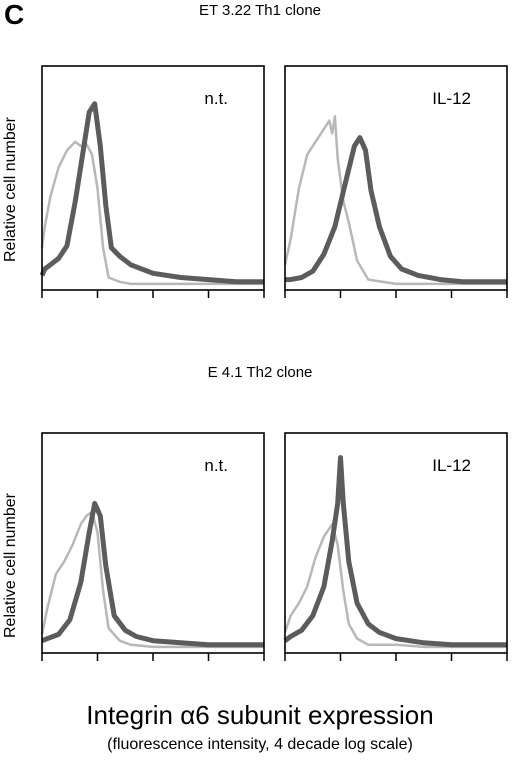  Describe the element at coordinates (260, 372) in the screenshot. I see `group-title-th2: E 4.1 Th2 clone` at that location.